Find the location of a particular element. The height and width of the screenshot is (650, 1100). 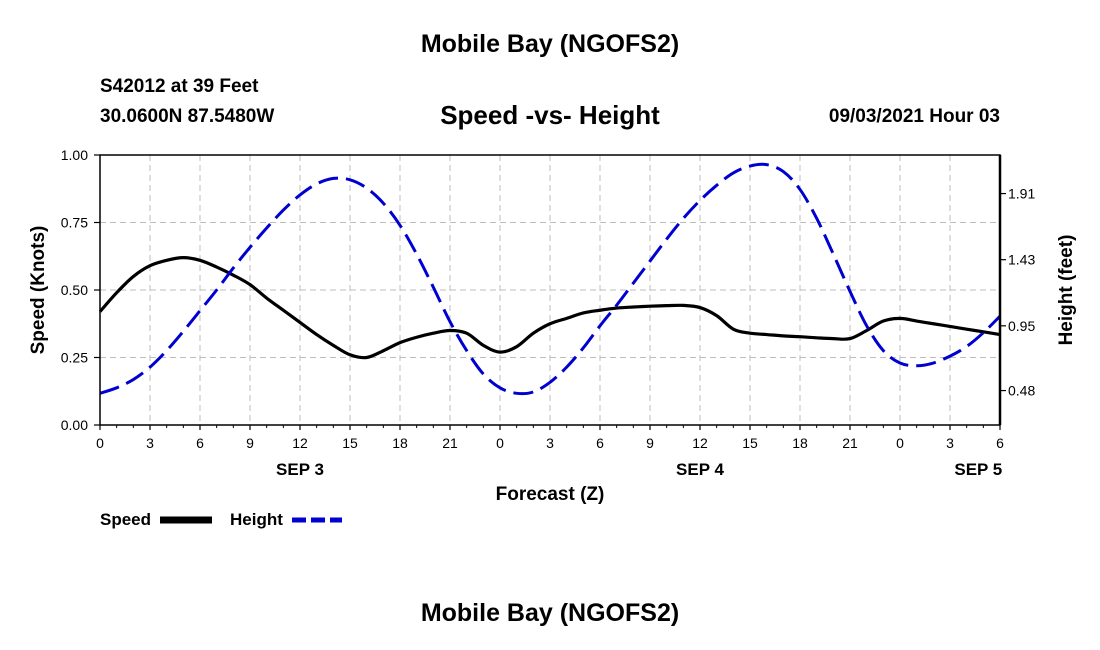

page-title: Mobile Bay (NGOFS2) is located at coordinates (550, 44).